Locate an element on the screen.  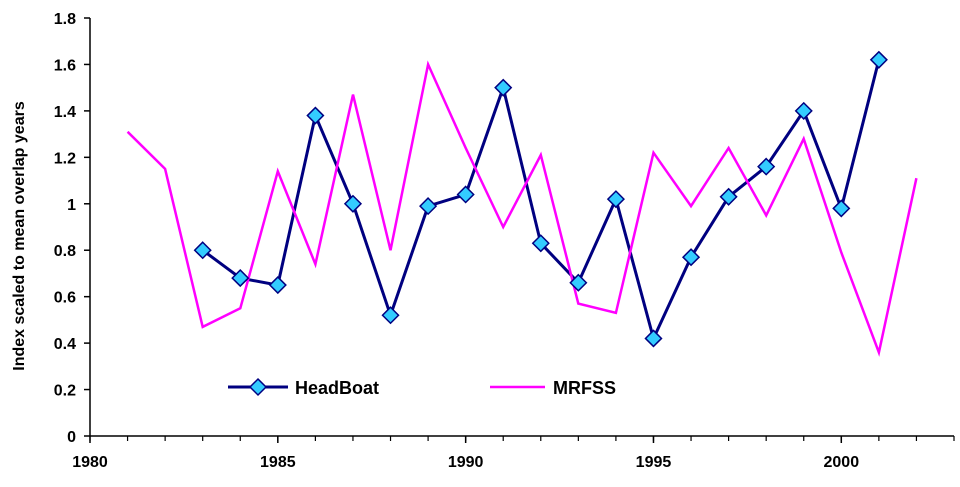
legend: HeadBoat MRFSS is located at coordinates (422, 387).